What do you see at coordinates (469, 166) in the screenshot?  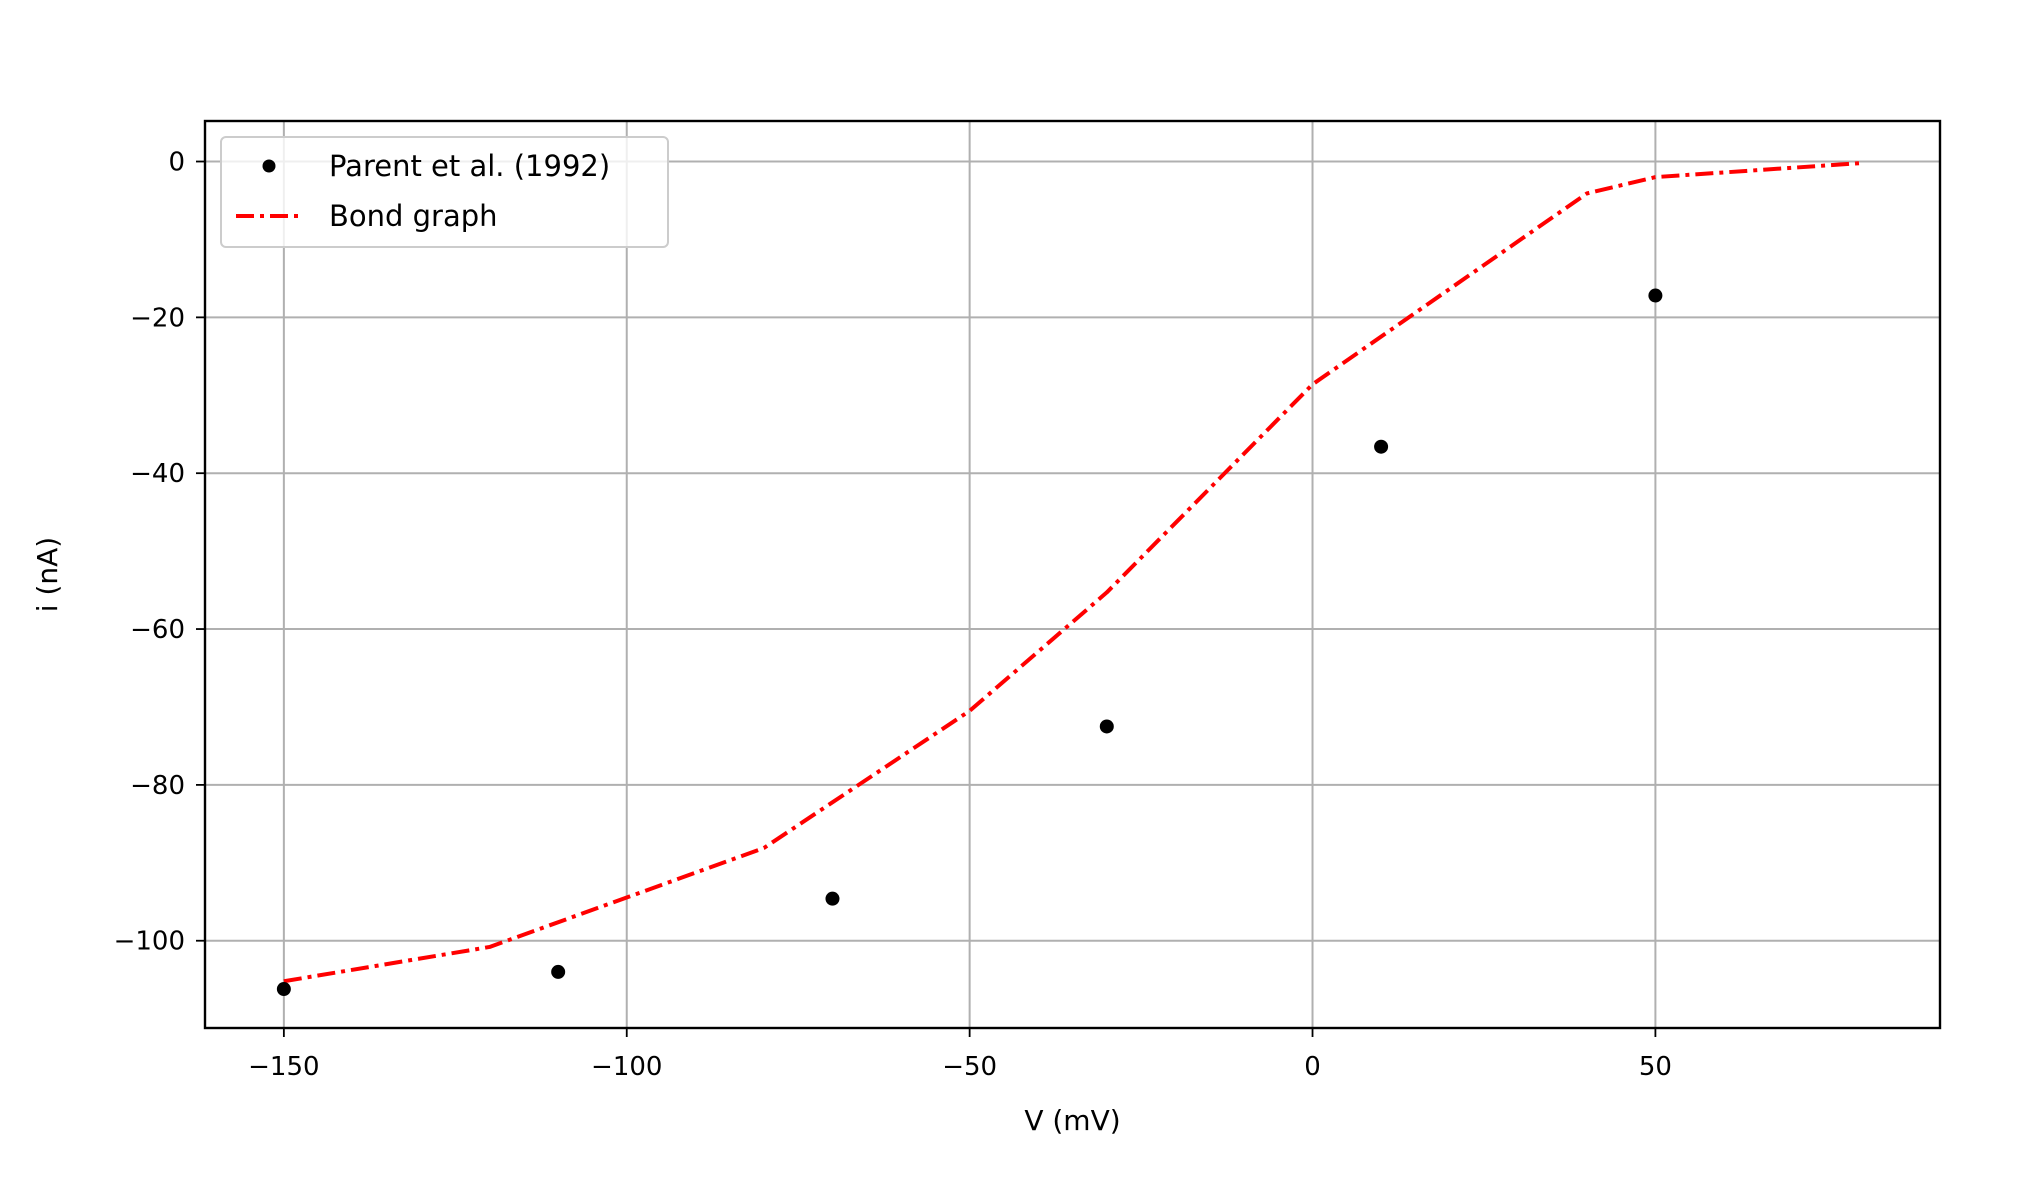 I see `legend-label-parent: Parent et al. (1992)` at bounding box center [469, 166].